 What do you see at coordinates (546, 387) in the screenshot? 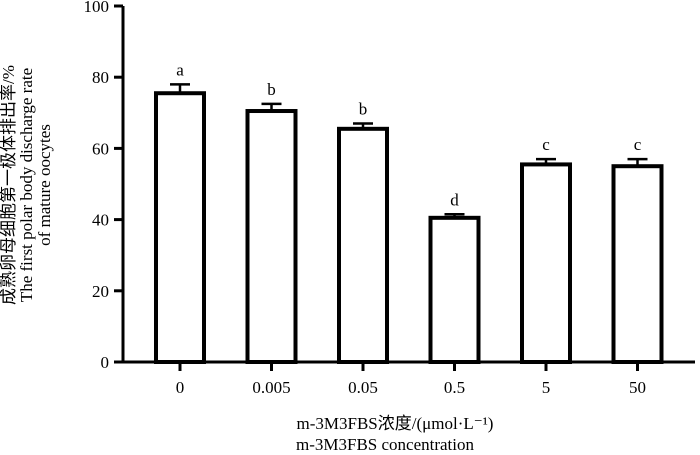
I see `x-tick-label-5: 5` at bounding box center [546, 387].